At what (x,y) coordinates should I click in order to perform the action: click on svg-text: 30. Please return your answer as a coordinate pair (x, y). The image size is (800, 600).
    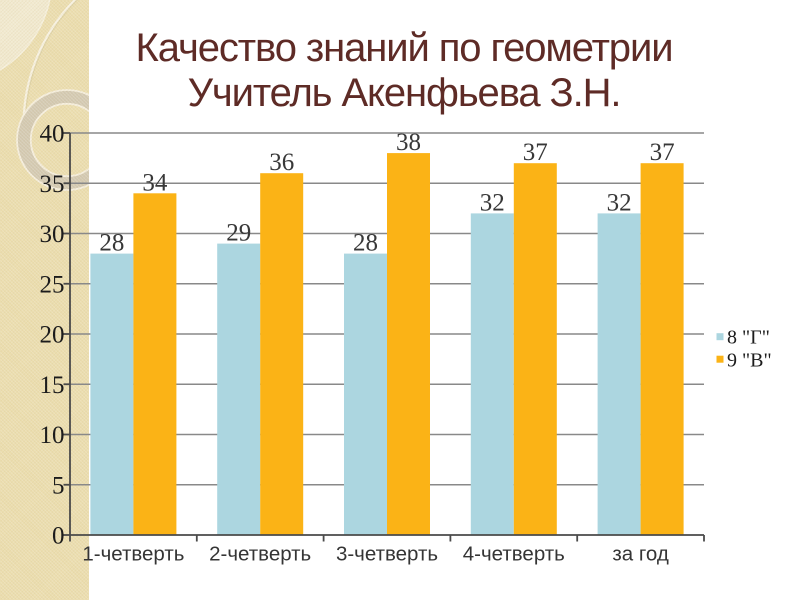
    Looking at the image, I should click on (52, 234).